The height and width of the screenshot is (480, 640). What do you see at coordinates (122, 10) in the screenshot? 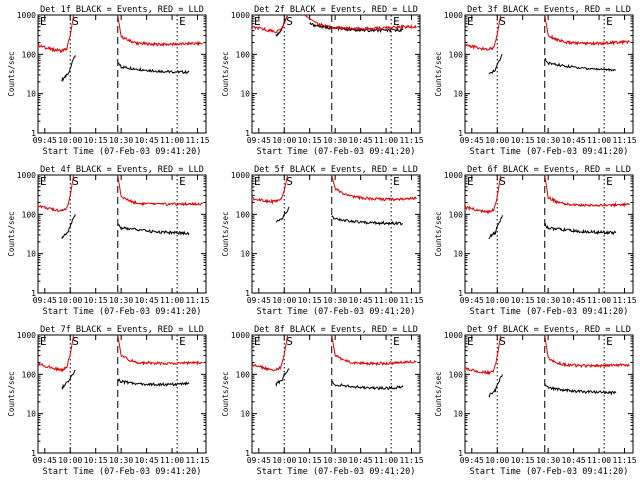
I see `panel-title: Det 1f BLACK = Events, RED = LLD` at bounding box center [122, 10].